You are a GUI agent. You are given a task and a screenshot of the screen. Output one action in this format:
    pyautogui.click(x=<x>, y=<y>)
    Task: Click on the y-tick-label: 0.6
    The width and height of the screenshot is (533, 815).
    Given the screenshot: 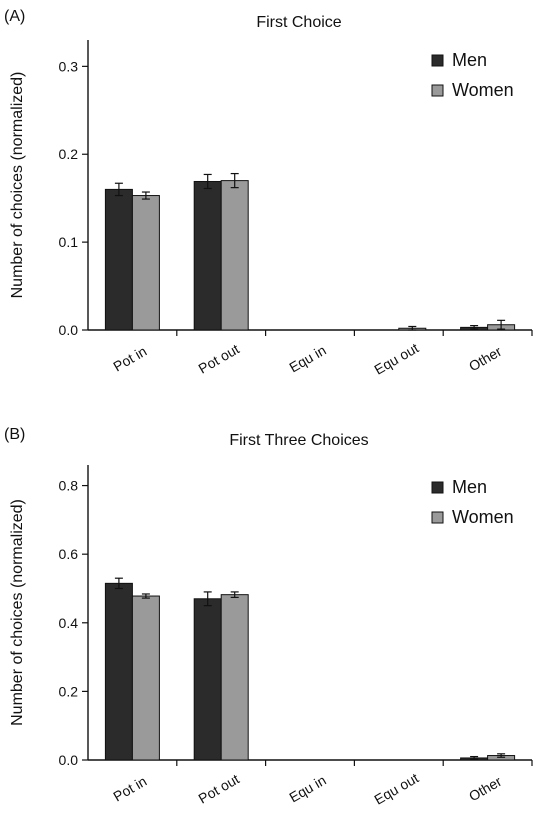 What is the action you would take?
    pyautogui.click(x=69, y=554)
    